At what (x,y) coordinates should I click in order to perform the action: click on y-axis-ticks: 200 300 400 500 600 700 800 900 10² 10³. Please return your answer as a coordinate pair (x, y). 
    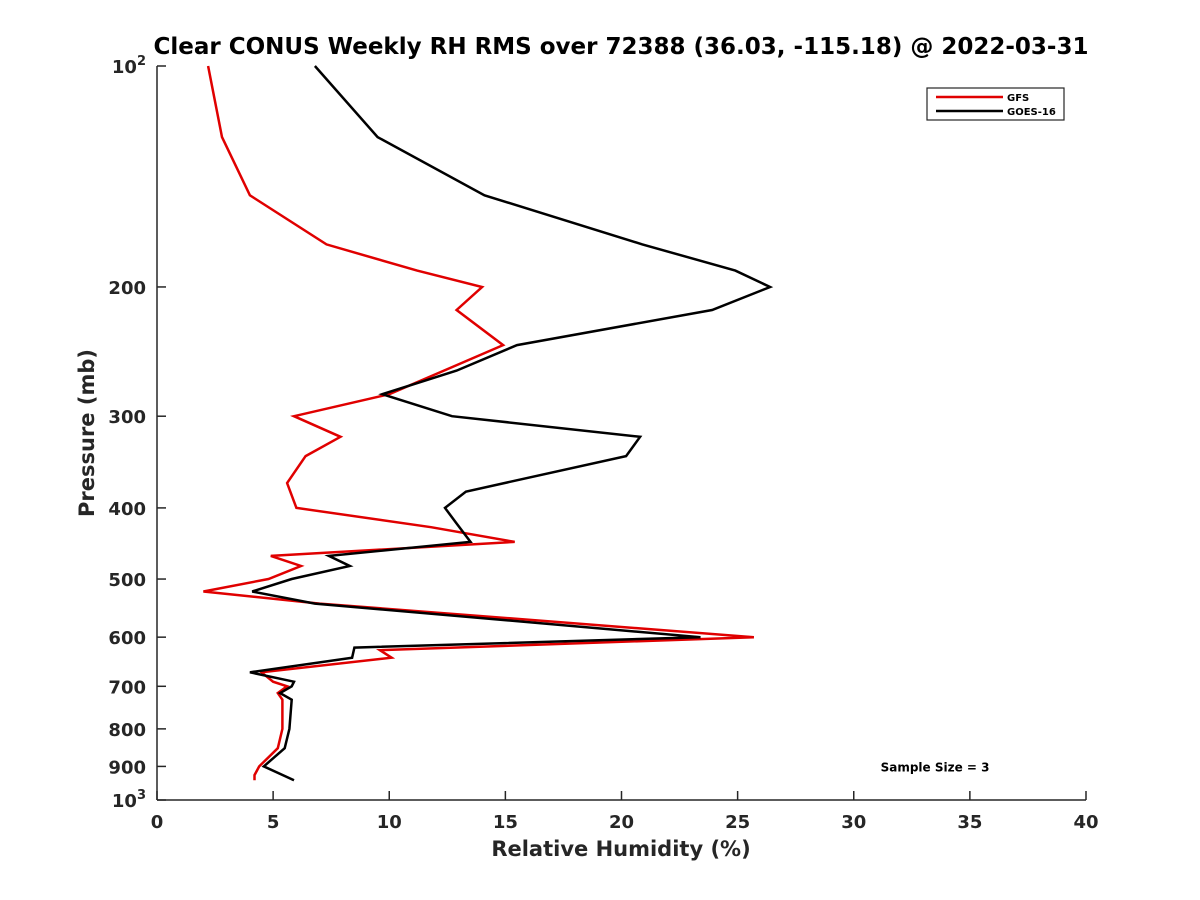
    Looking at the image, I should click on (137, 433).